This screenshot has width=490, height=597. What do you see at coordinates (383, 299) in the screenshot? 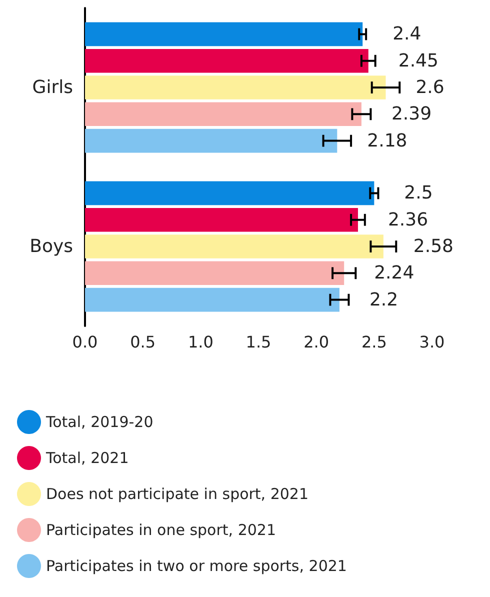
I see `data-label: 2.2` at bounding box center [383, 299].